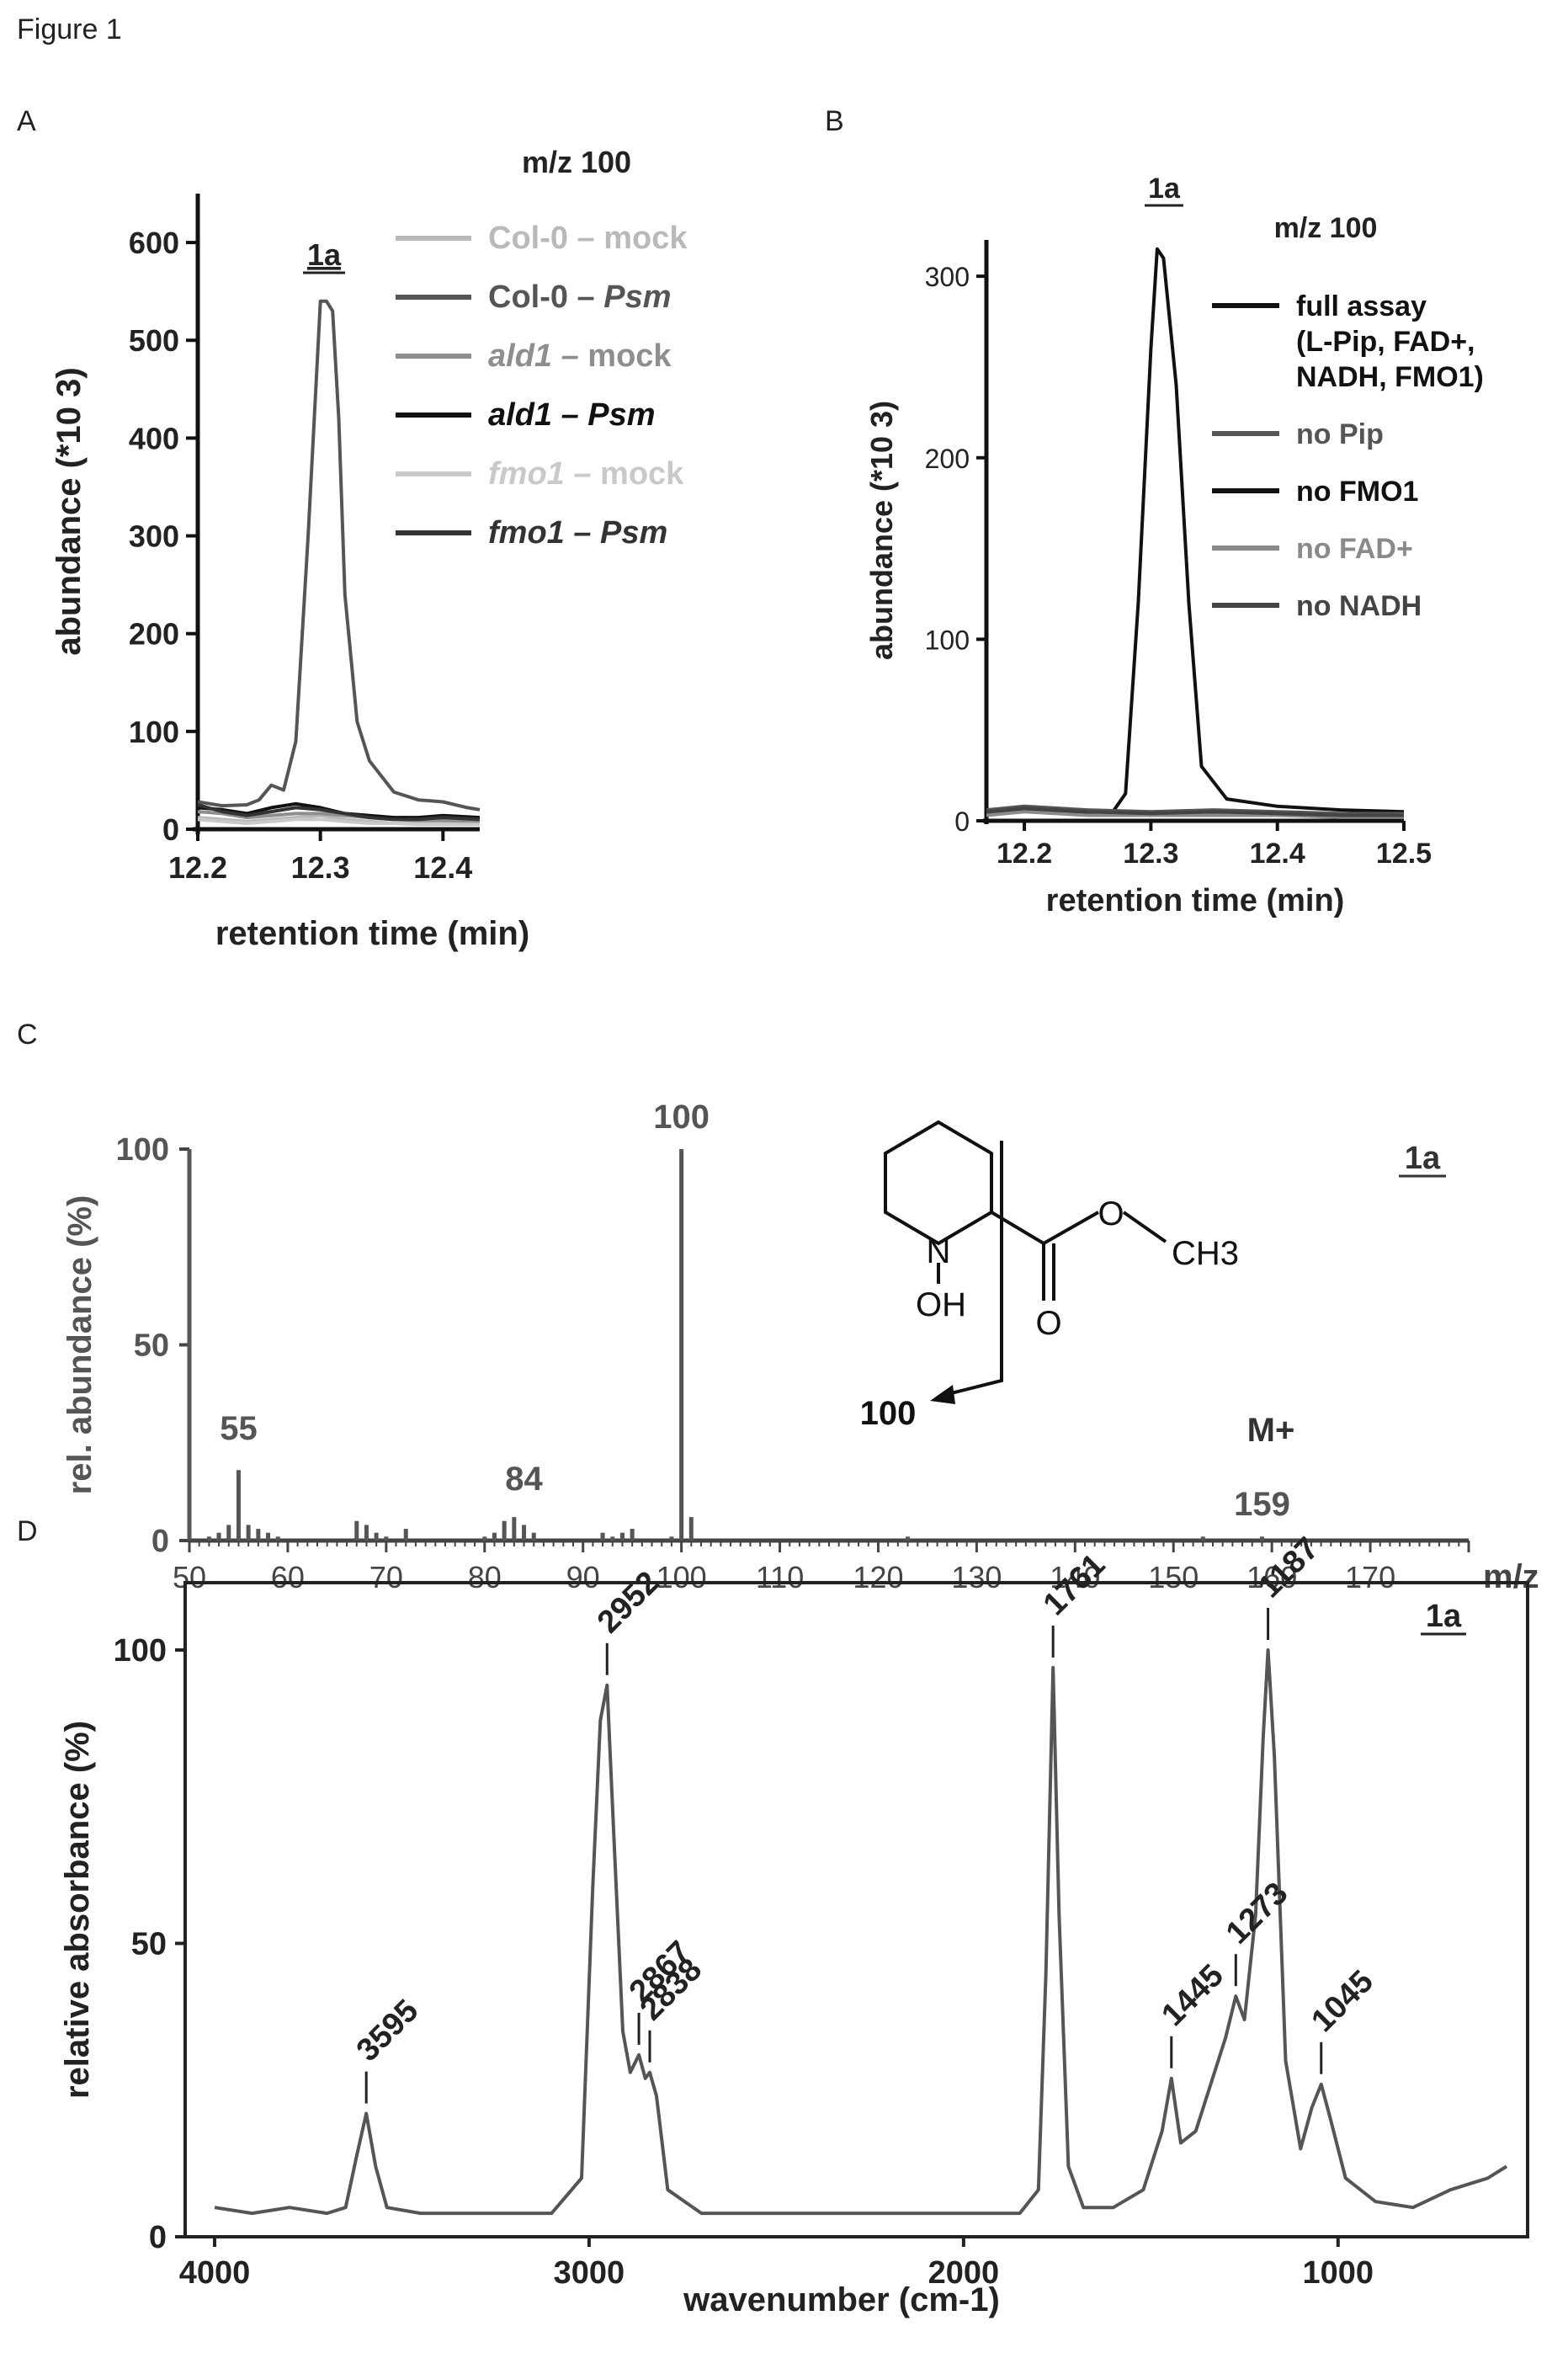  Describe the element at coordinates (1192, 1996) in the screenshot. I see `peak-data-label: 1445` at that location.